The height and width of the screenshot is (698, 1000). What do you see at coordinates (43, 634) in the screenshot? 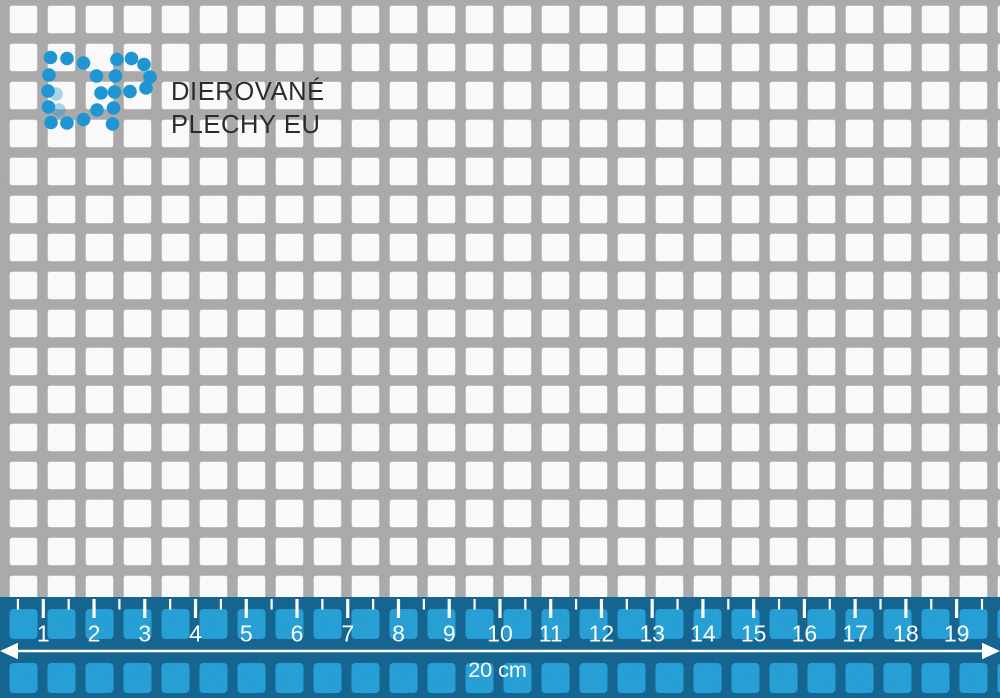
I see `ruler-number: 1` at bounding box center [43, 634].